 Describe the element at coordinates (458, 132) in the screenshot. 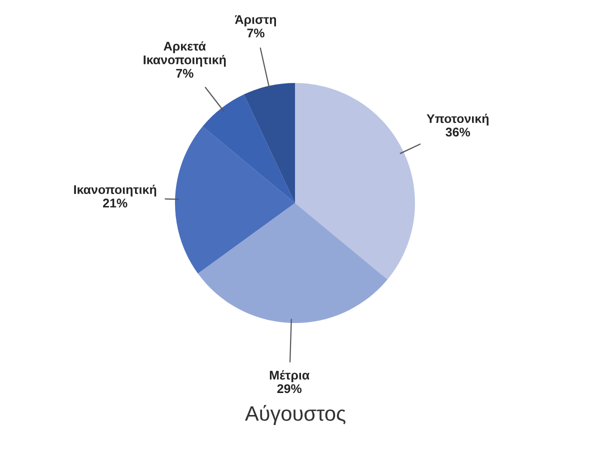

I see `data-label: 36%` at that location.